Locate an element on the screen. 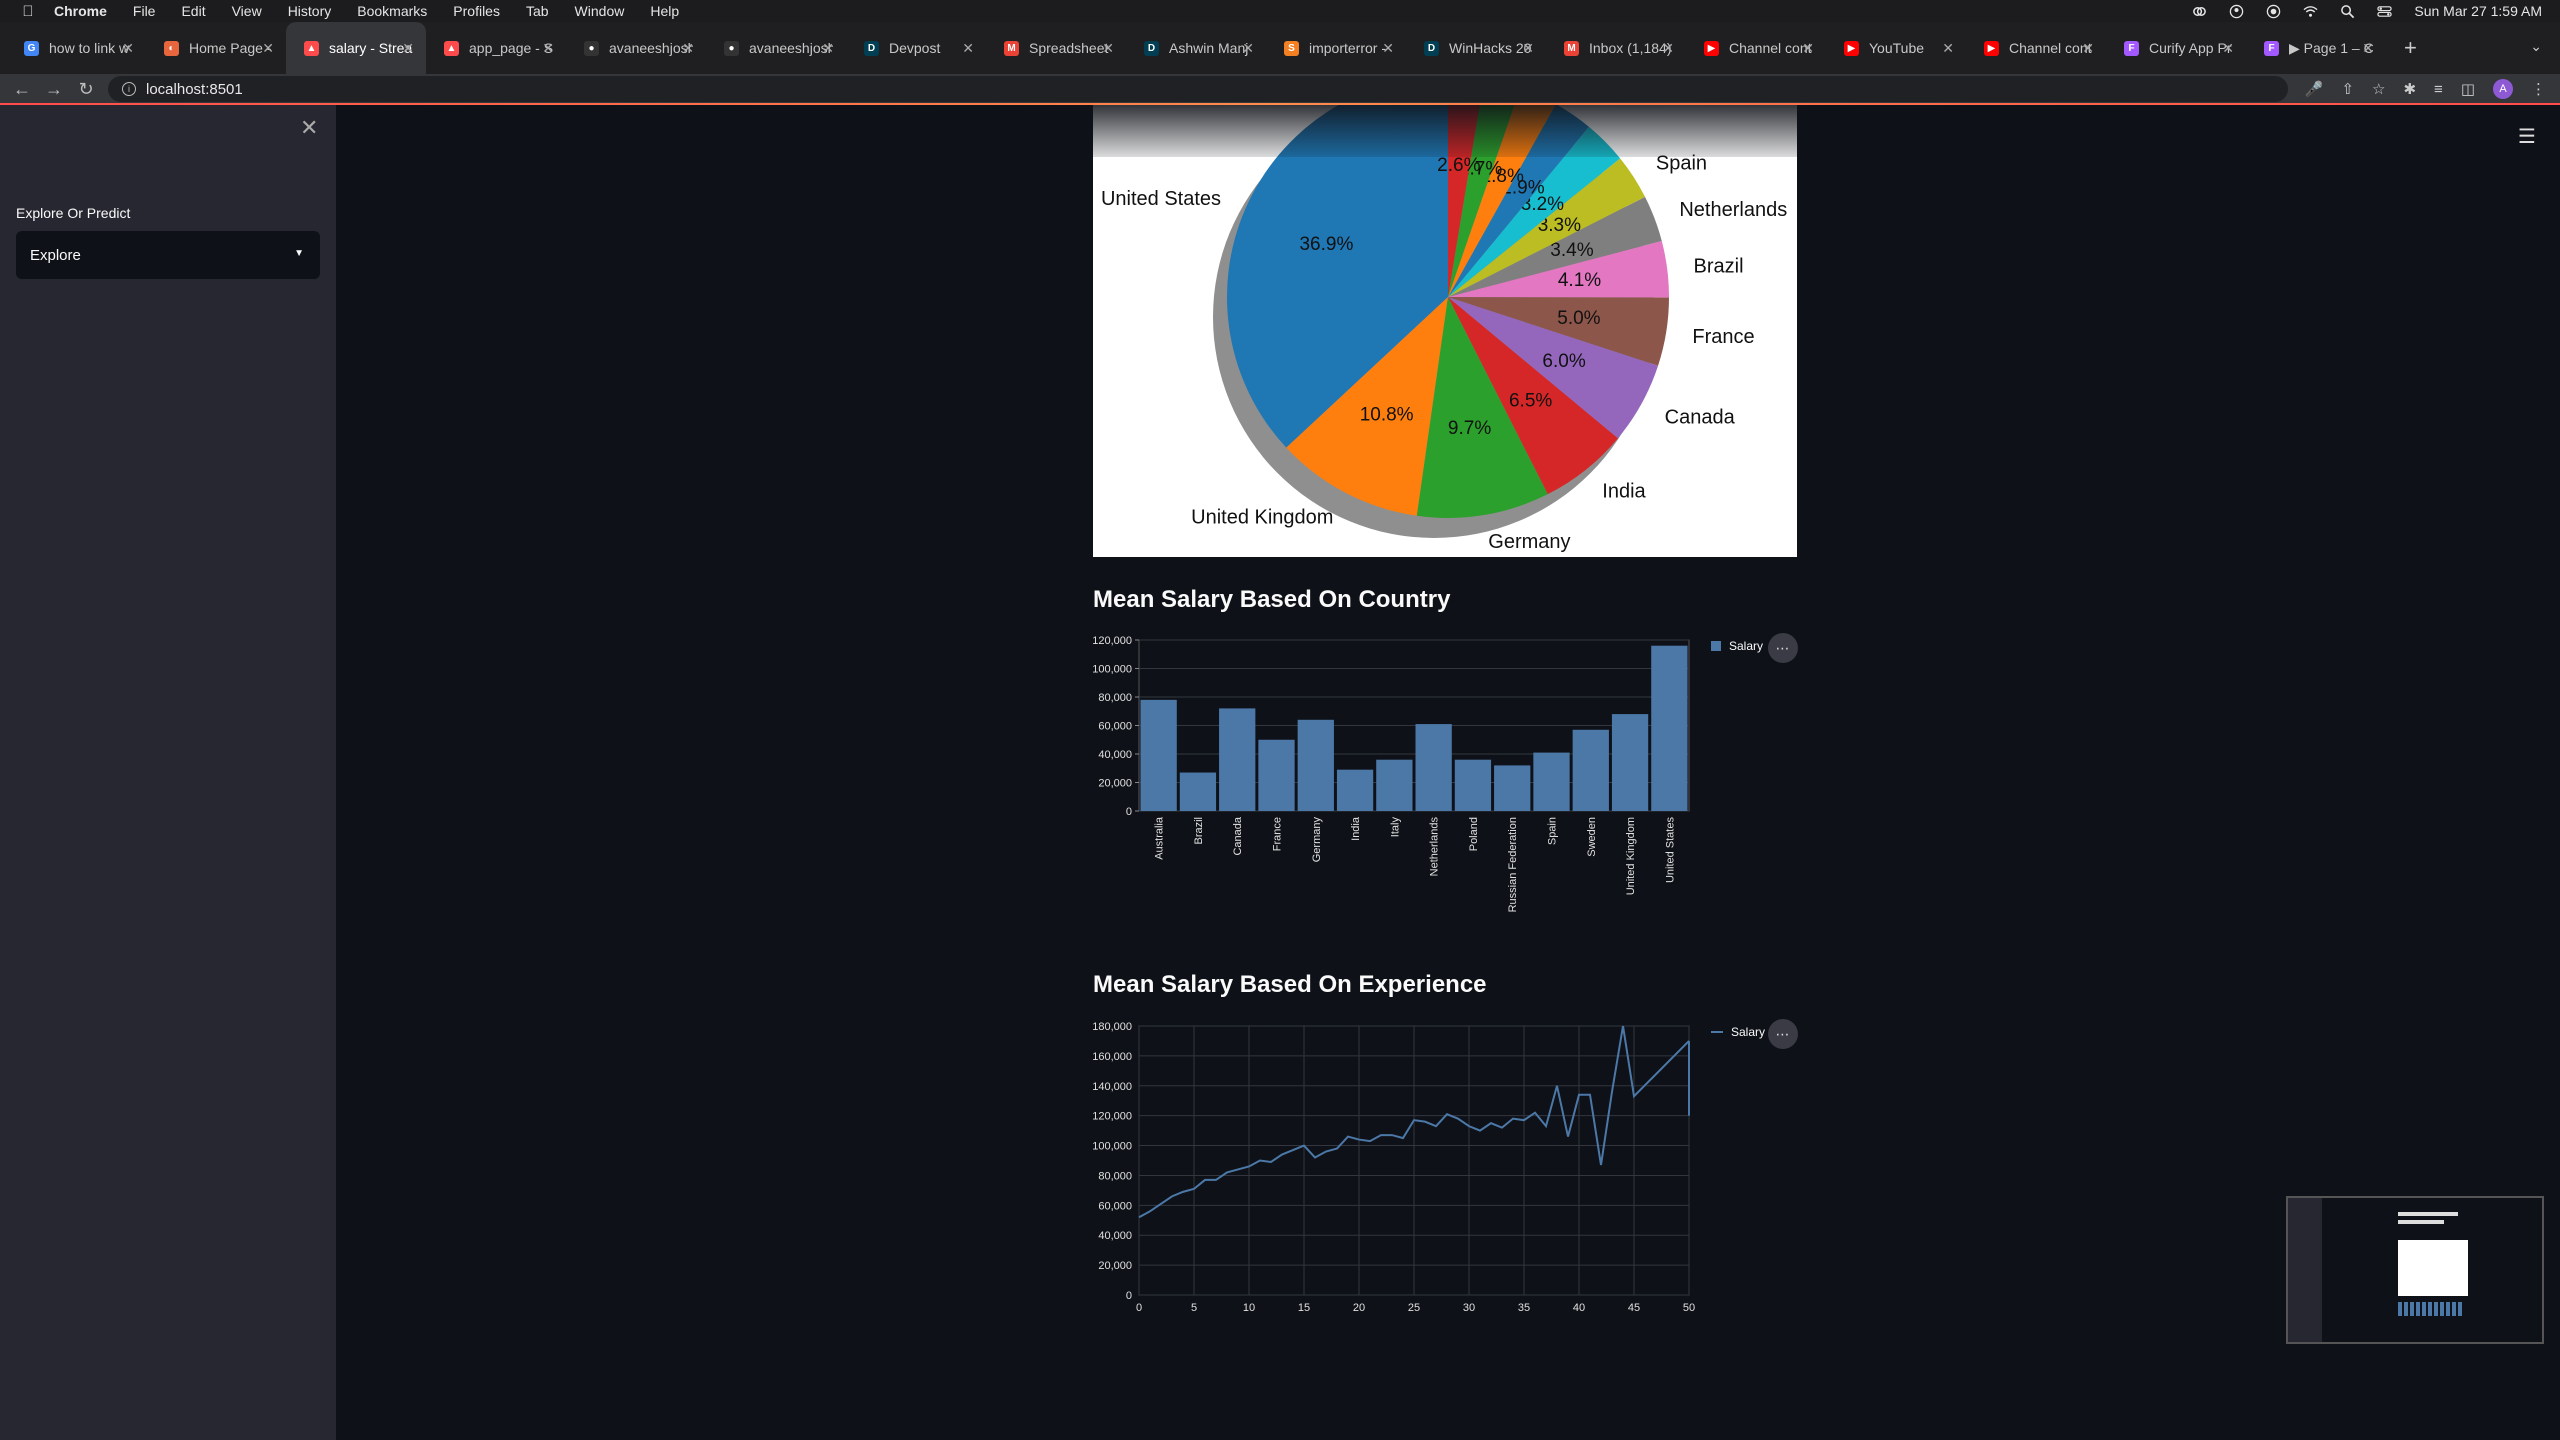 The image size is (2560, 1440). bar-xtick-label: Germany is located at coordinates (1317, 840).